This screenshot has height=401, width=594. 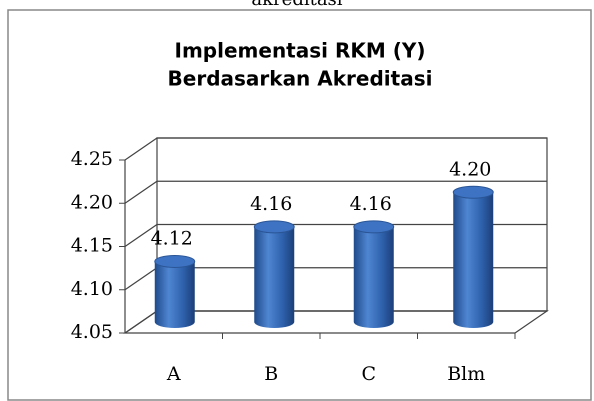 What do you see at coordinates (470, 169) in the screenshot?
I see `value-label: 4.20` at bounding box center [470, 169].